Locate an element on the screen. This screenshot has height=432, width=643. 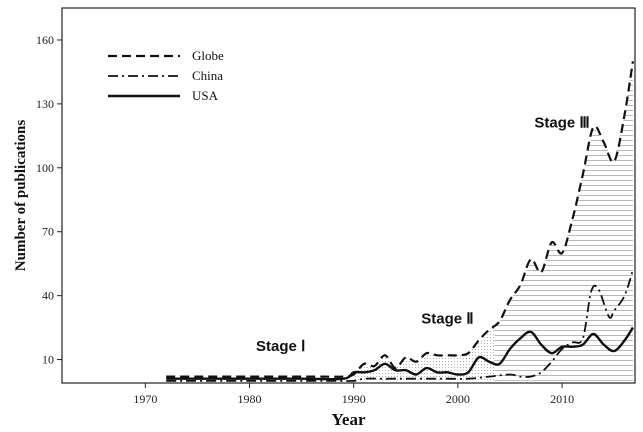
y-axis-label: Number of publications is located at coordinates (21, 196).